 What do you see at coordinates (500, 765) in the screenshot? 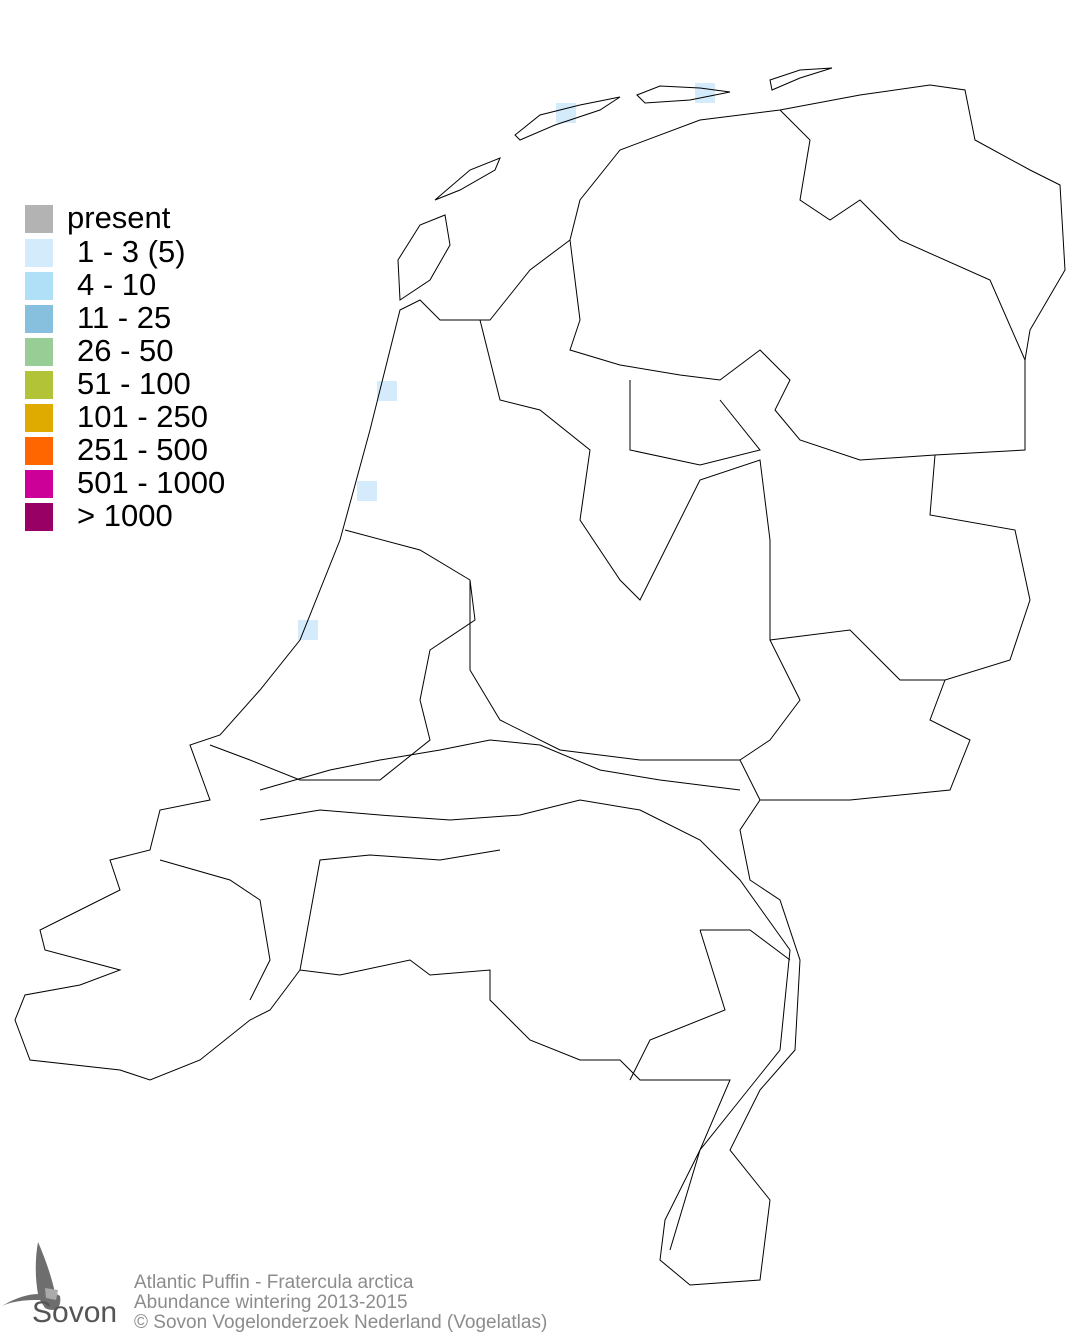
I see `river` at bounding box center [500, 765].